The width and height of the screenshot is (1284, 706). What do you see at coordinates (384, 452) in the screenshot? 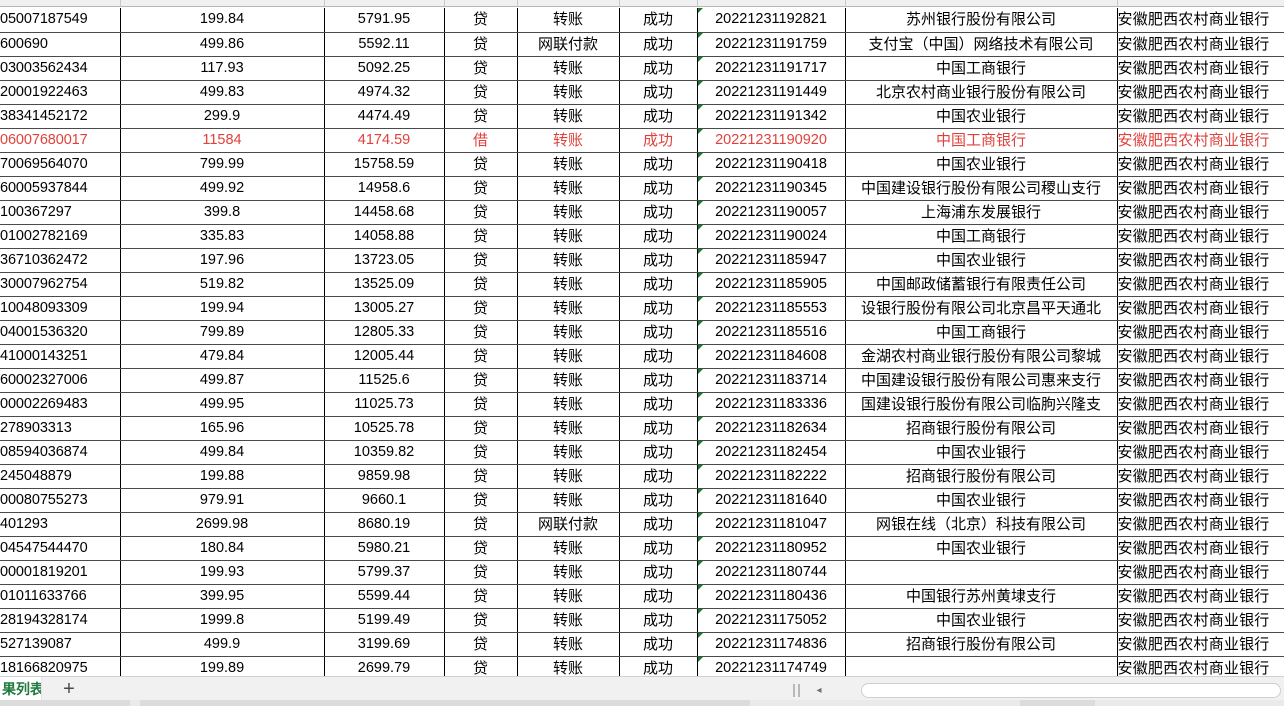
I see `cell-balance: 10359.82` at bounding box center [384, 452].